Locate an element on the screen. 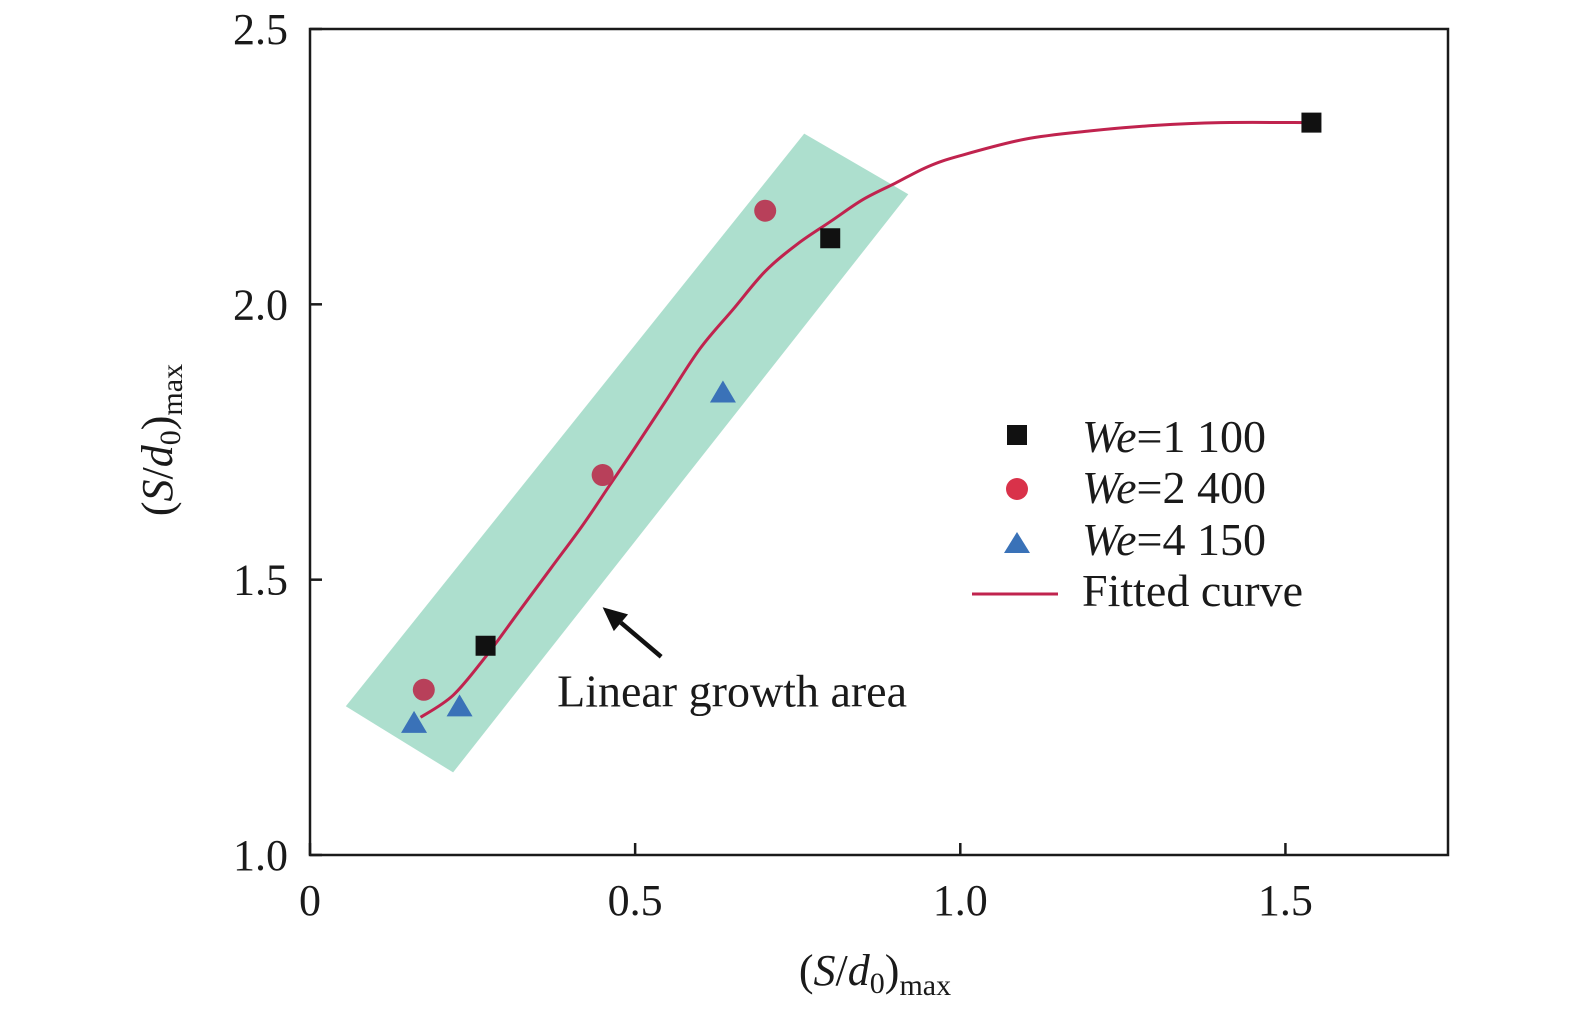  x-tick-label: 0.5 is located at coordinates (635, 900).